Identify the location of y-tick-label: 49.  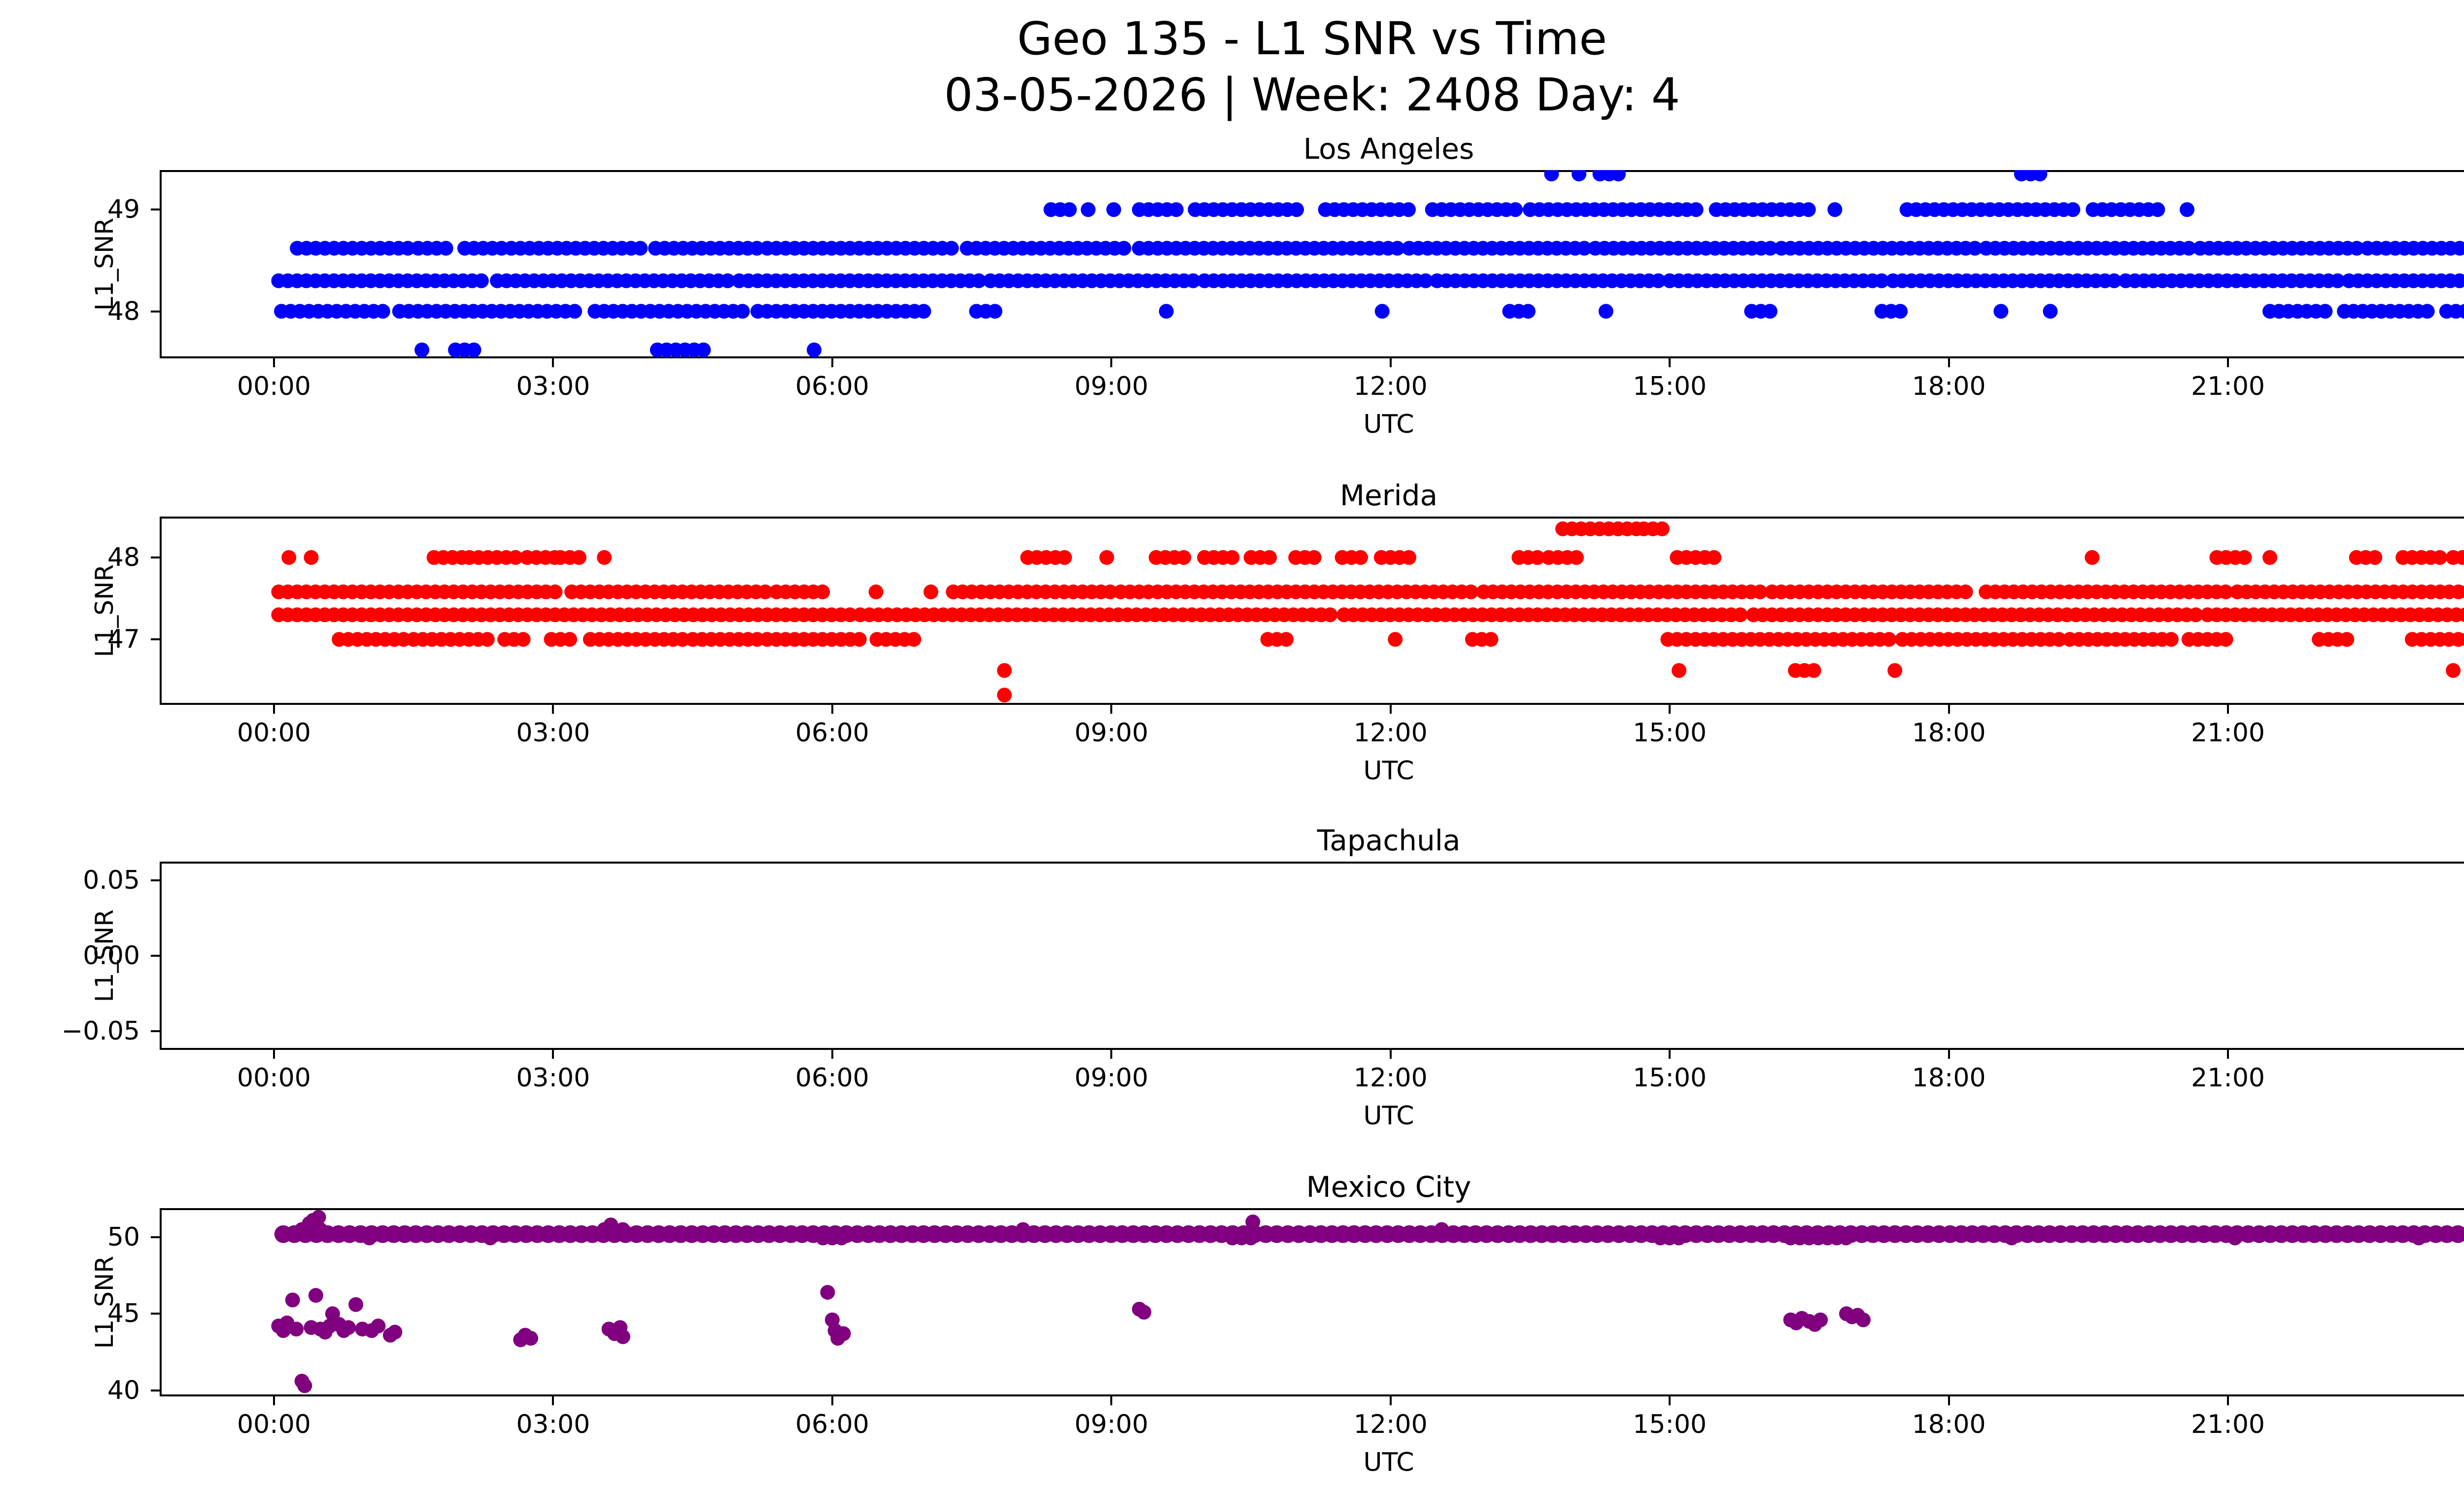
(123, 210).